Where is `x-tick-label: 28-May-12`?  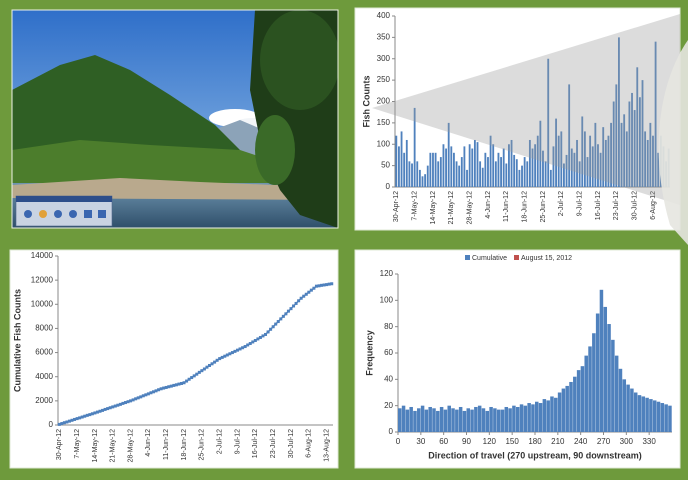 x-tick-label: 28-May-12 is located at coordinates (469, 208).